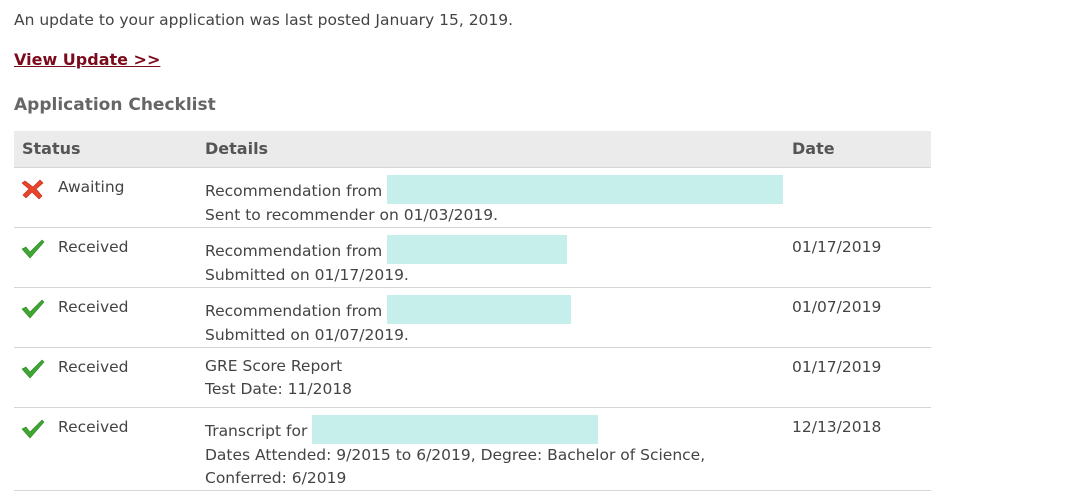 This screenshot has width=1080, height=504. Describe the element at coordinates (307, 335) in the screenshot. I see `detail-subtext: Submitted on 01/07/2019.` at that location.